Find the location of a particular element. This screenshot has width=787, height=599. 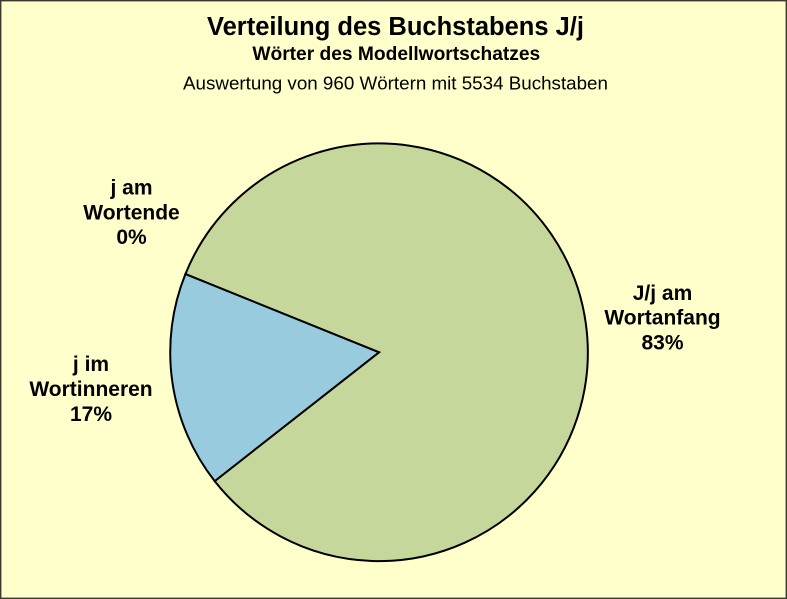

svg-text: Wörter des Modellwortschatzes is located at coordinates (396, 54).